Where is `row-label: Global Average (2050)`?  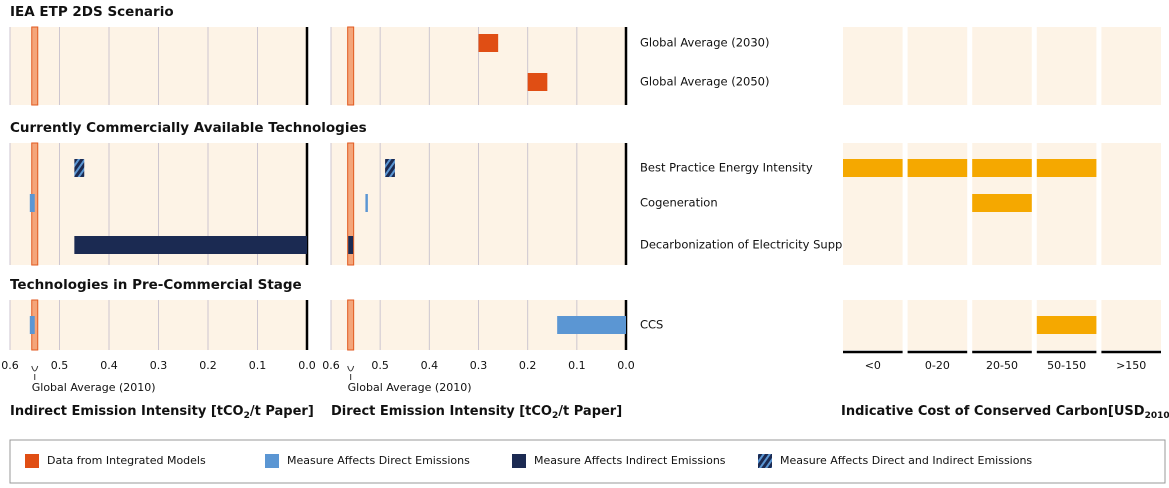 row-label: Global Average (2050) is located at coordinates (704, 82).